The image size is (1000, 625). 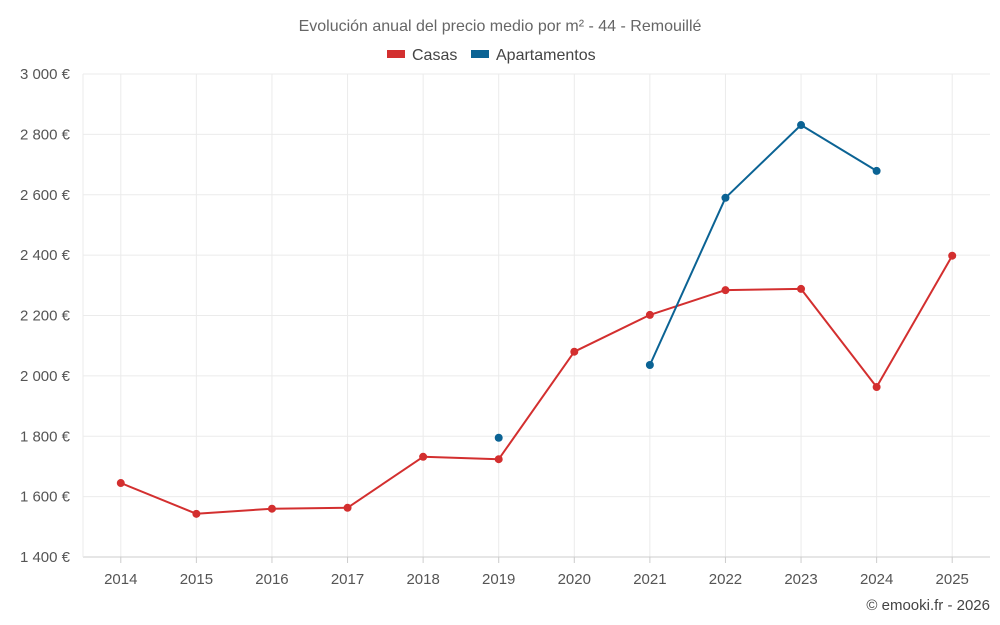 What do you see at coordinates (952, 579) in the screenshot?
I see `x-tick-label: 2025` at bounding box center [952, 579].